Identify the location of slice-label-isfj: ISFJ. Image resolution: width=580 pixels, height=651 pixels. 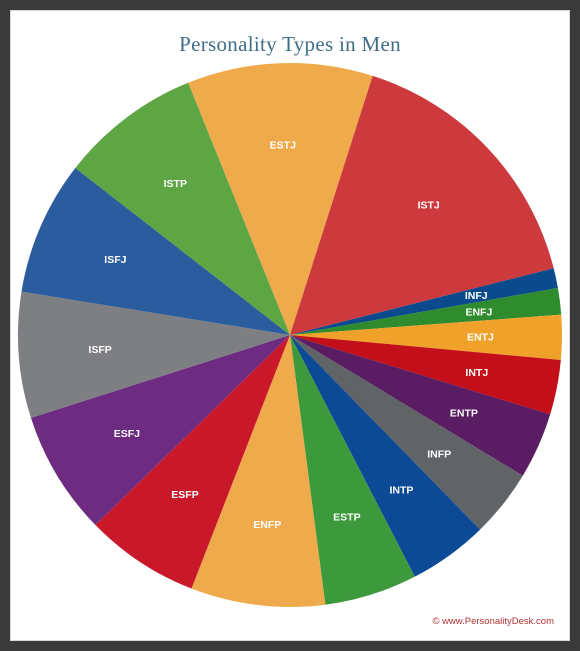
(115, 260).